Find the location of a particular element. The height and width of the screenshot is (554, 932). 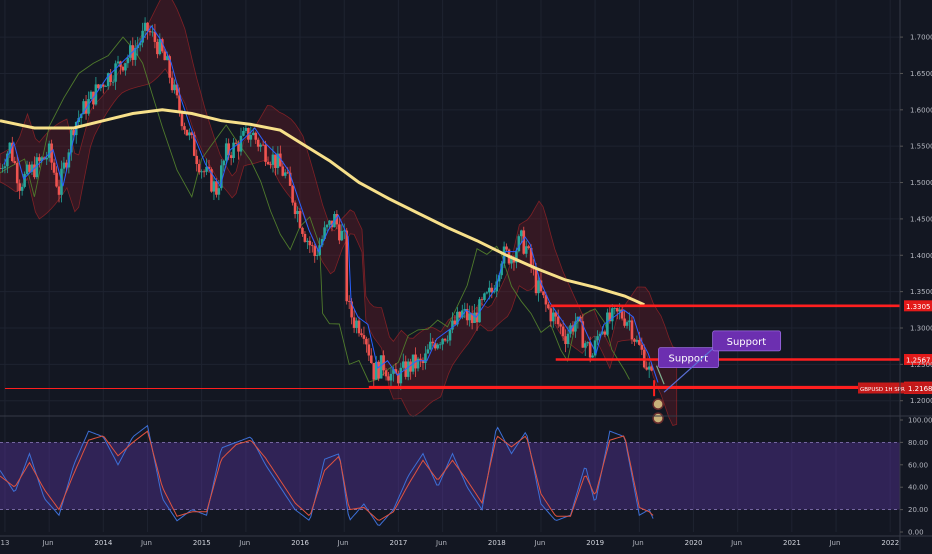

time-tick-label: 2020 is located at coordinates (694, 543).